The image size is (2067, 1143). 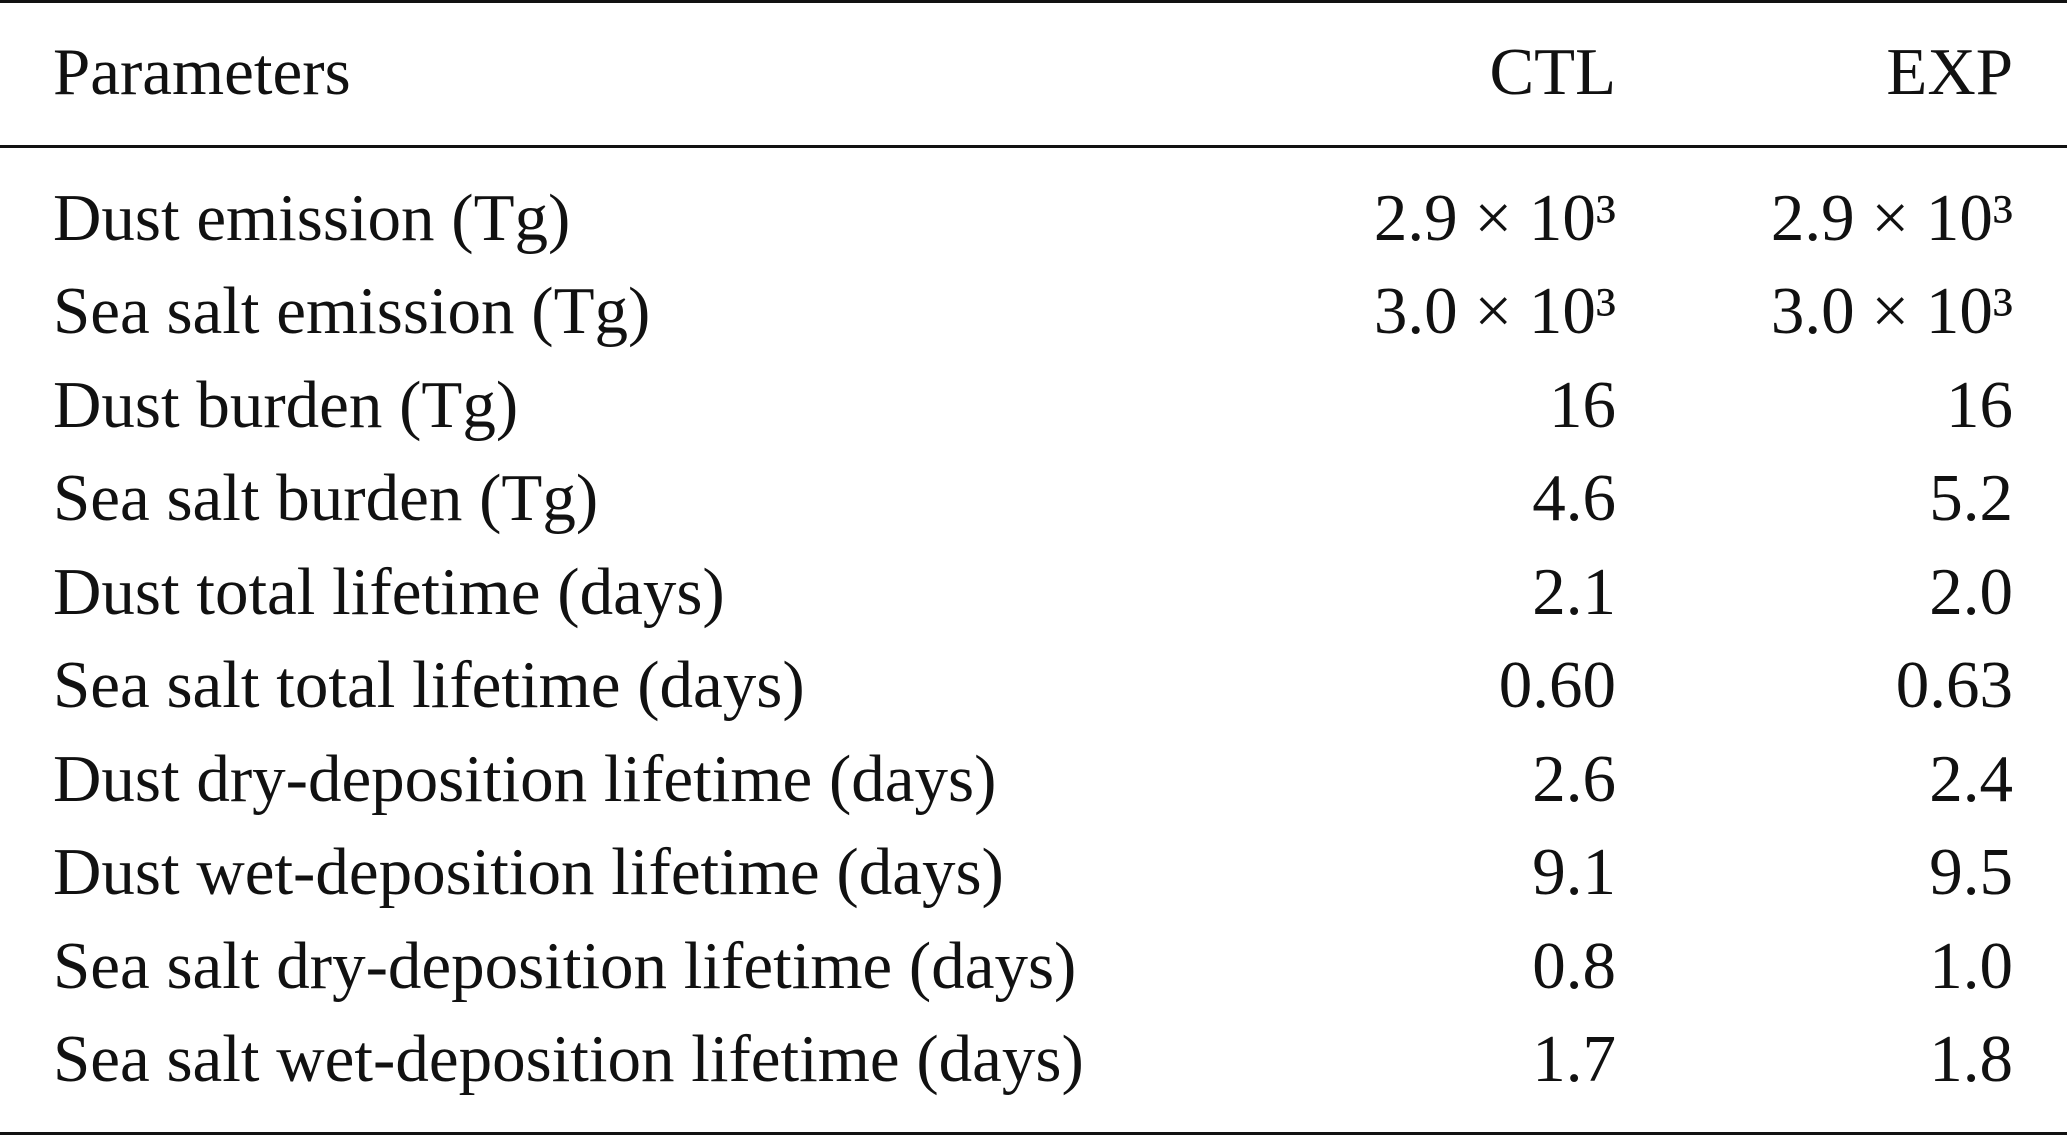 I want to click on value-cell: 4.6, so click(x=1574, y=498).